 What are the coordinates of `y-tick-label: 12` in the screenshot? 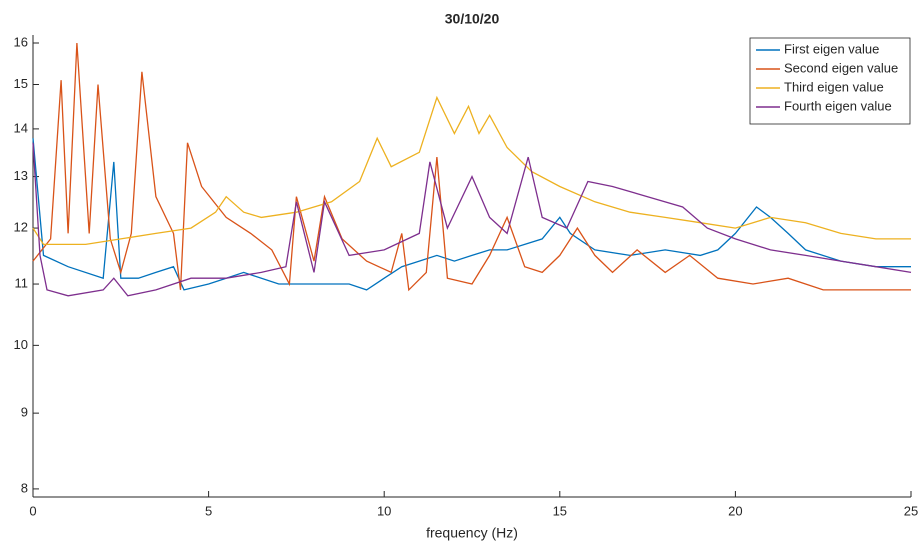 It's located at (21, 227).